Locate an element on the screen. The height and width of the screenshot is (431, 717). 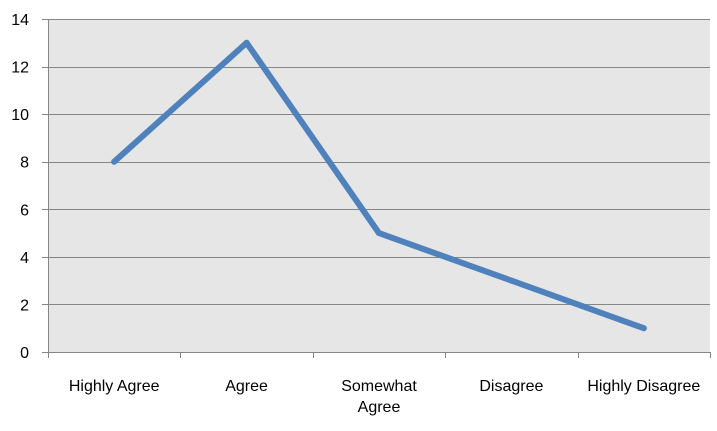
y-tick-label: 8 is located at coordinates (24, 163).